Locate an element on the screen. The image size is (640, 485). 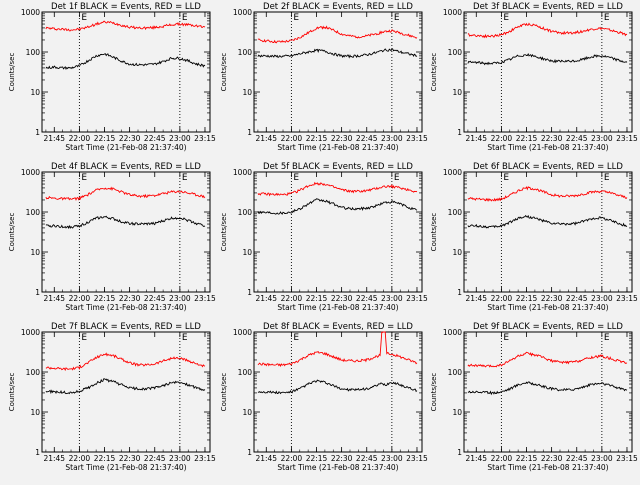
chart-title: Det 4f BLACK = Events, RED = LLD is located at coordinates (126, 167).